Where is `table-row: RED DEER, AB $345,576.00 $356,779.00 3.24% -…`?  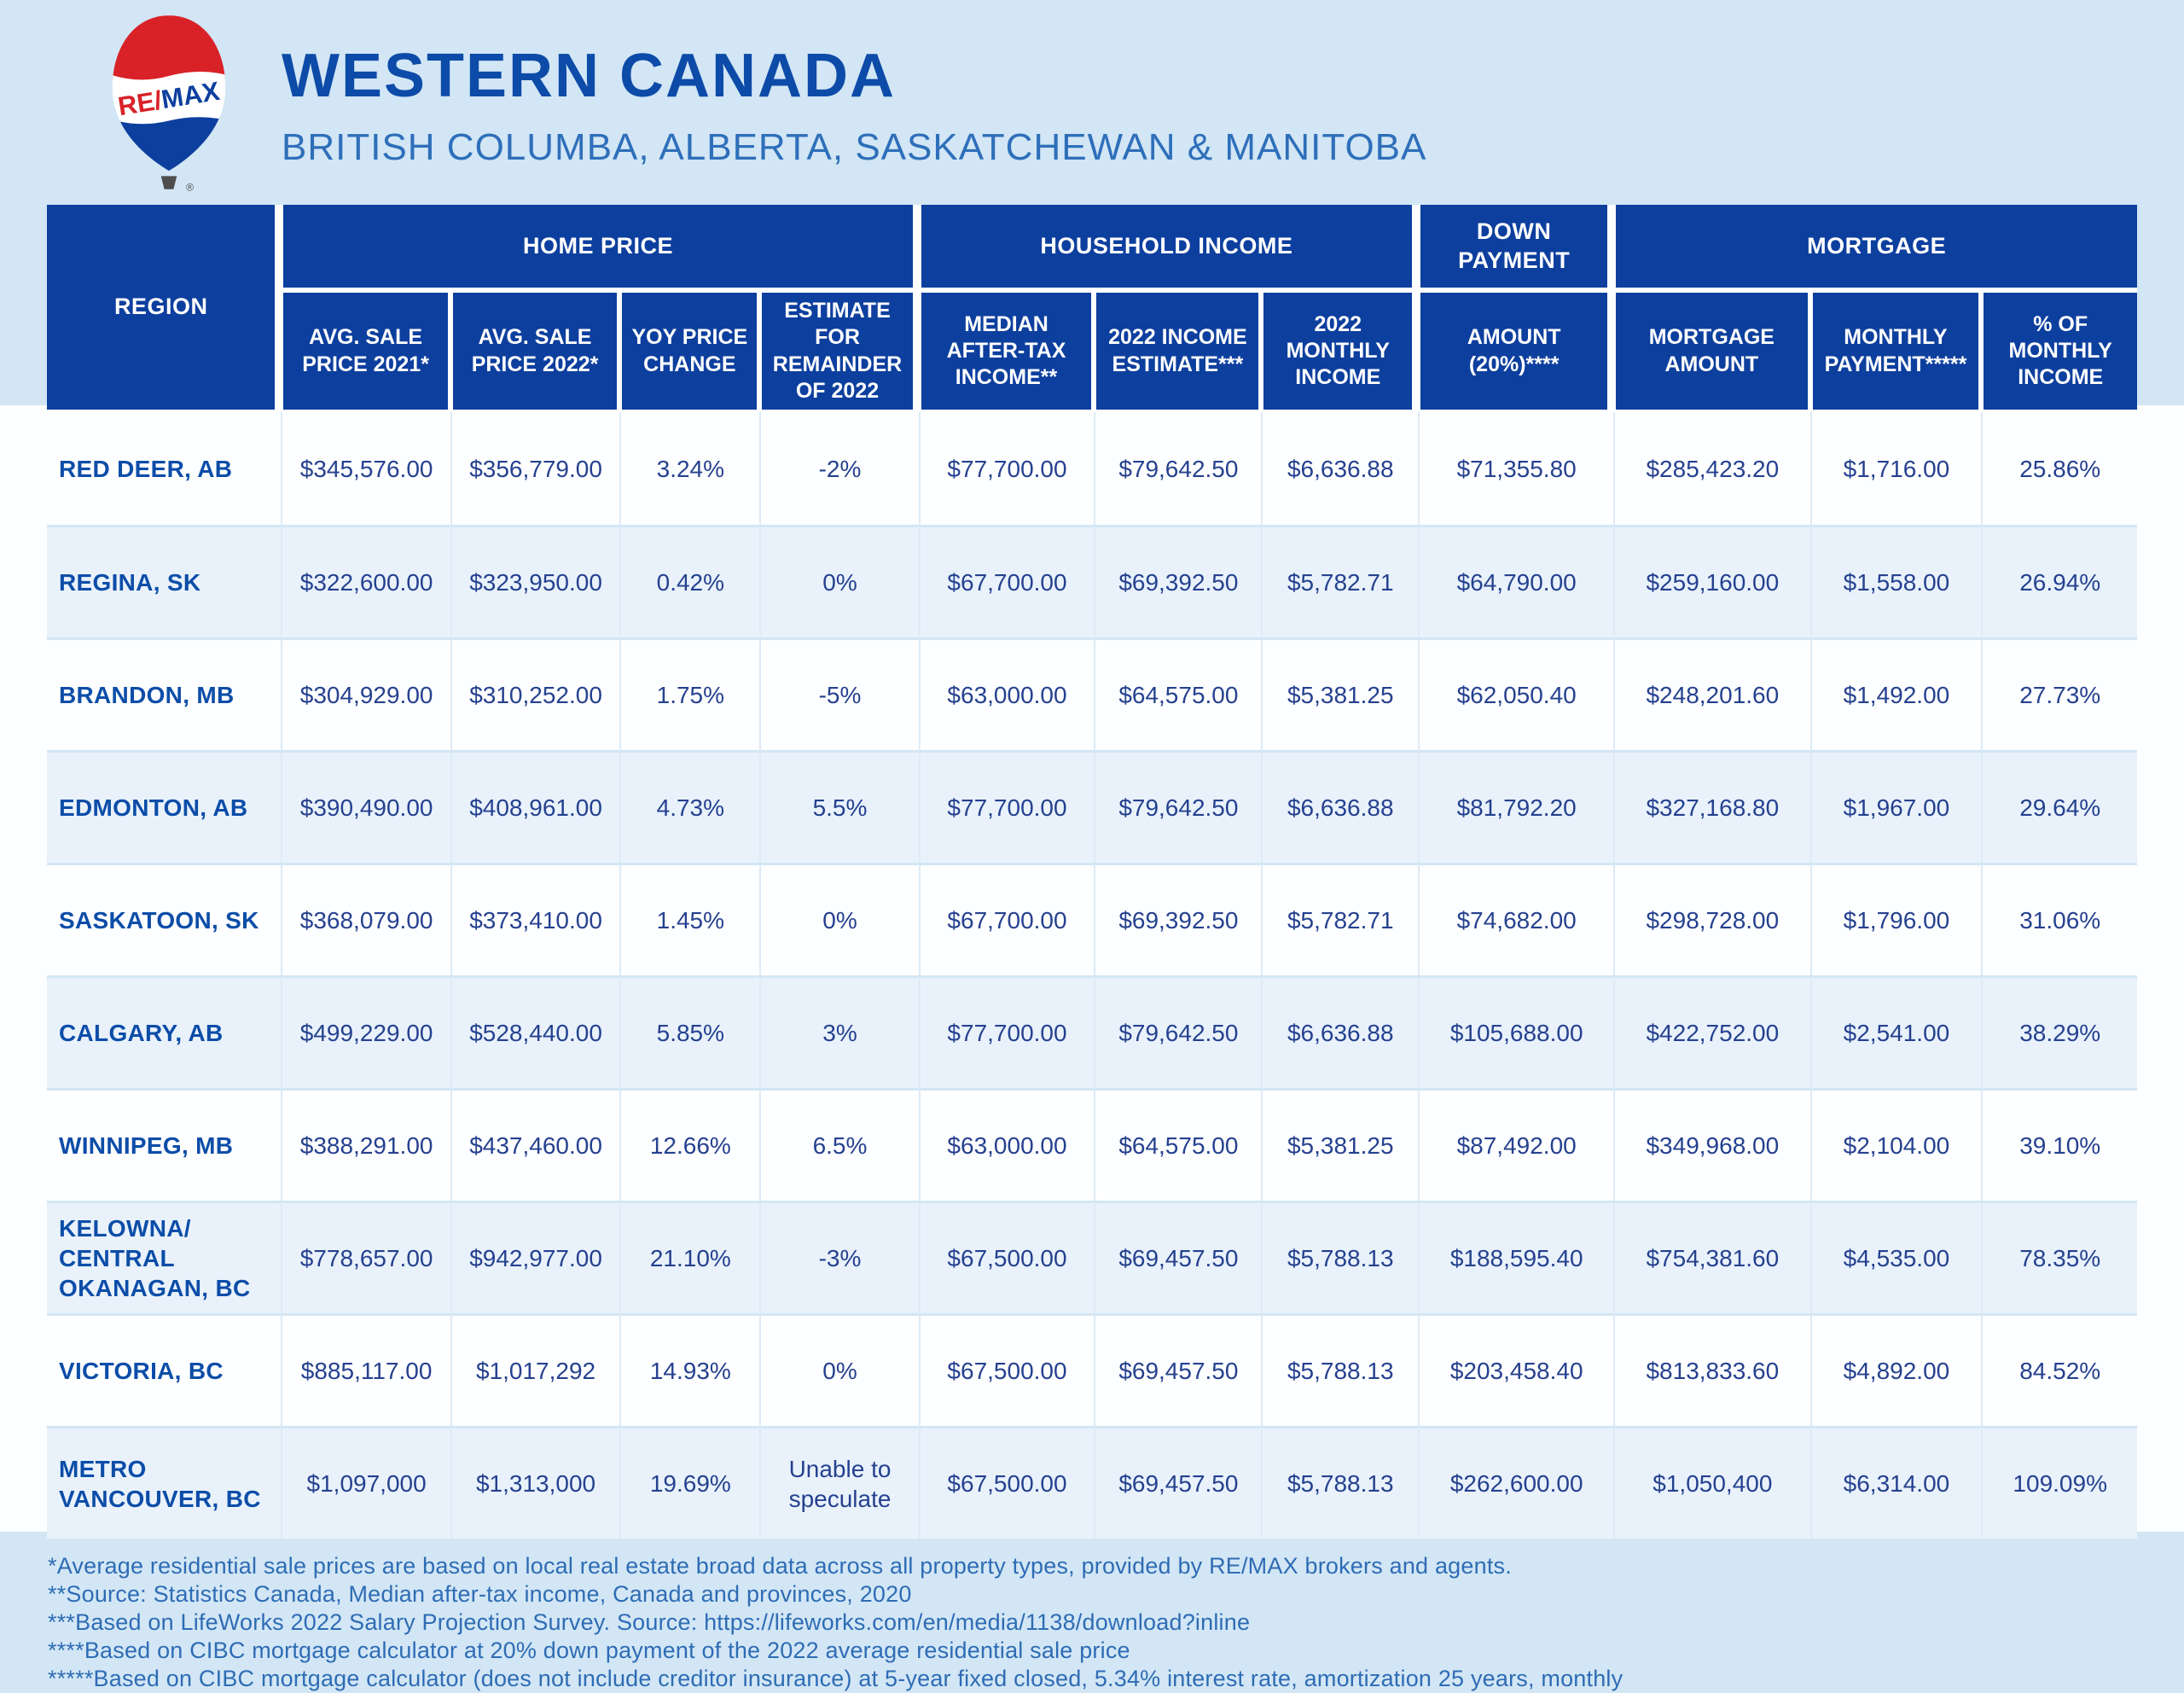 table-row: RED DEER, AB $345,576.00 $356,779.00 3.24% -… is located at coordinates (1092, 468).